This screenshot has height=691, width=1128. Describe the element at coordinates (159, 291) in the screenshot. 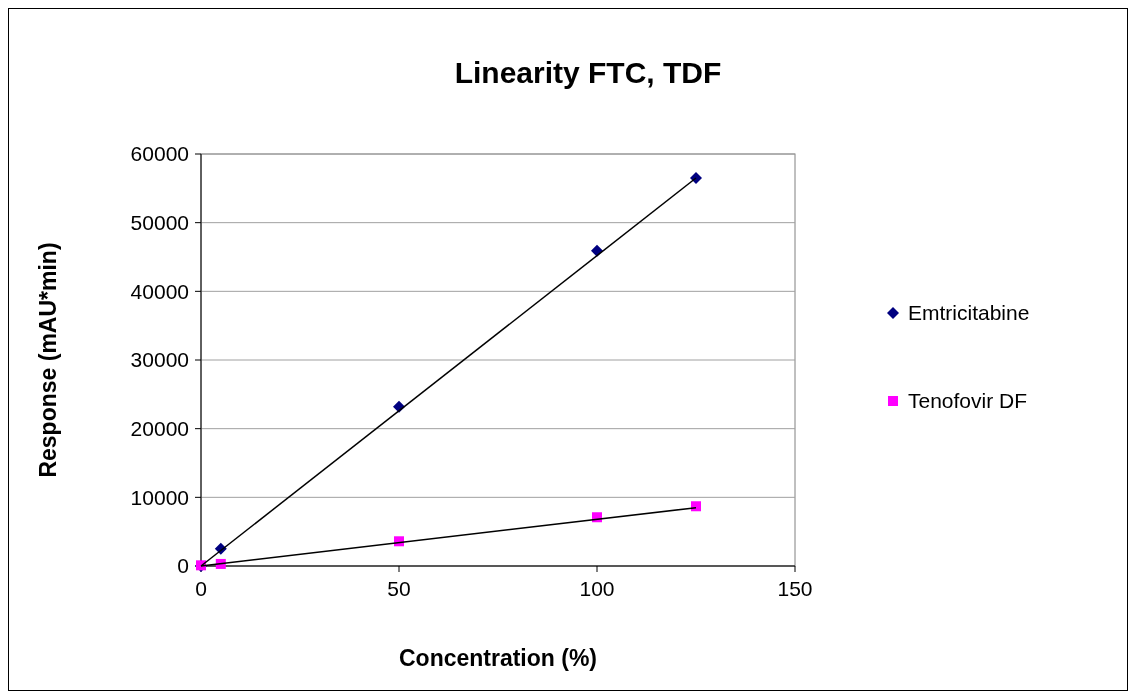

I see `y-tick-label: 40000` at that location.